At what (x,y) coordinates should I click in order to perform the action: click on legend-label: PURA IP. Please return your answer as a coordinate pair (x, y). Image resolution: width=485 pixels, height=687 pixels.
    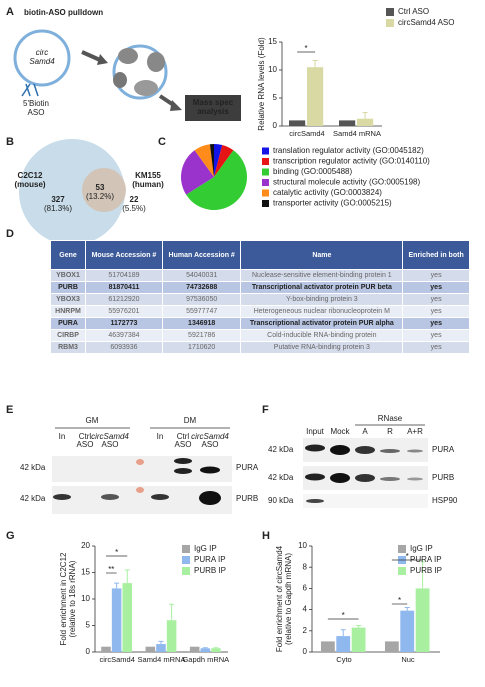
    Looking at the image, I should click on (426, 559).